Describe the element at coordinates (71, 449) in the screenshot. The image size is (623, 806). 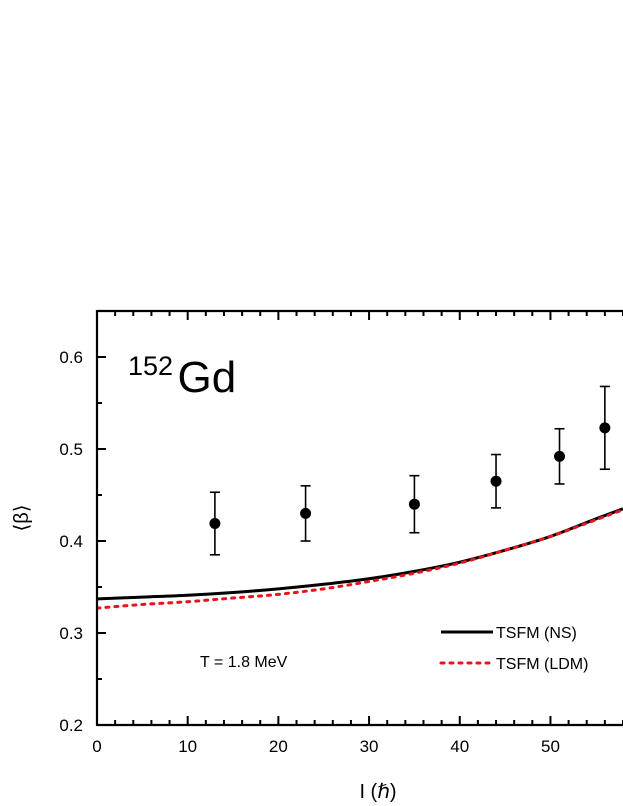
I see `y-tick-label: 0.5` at that location.